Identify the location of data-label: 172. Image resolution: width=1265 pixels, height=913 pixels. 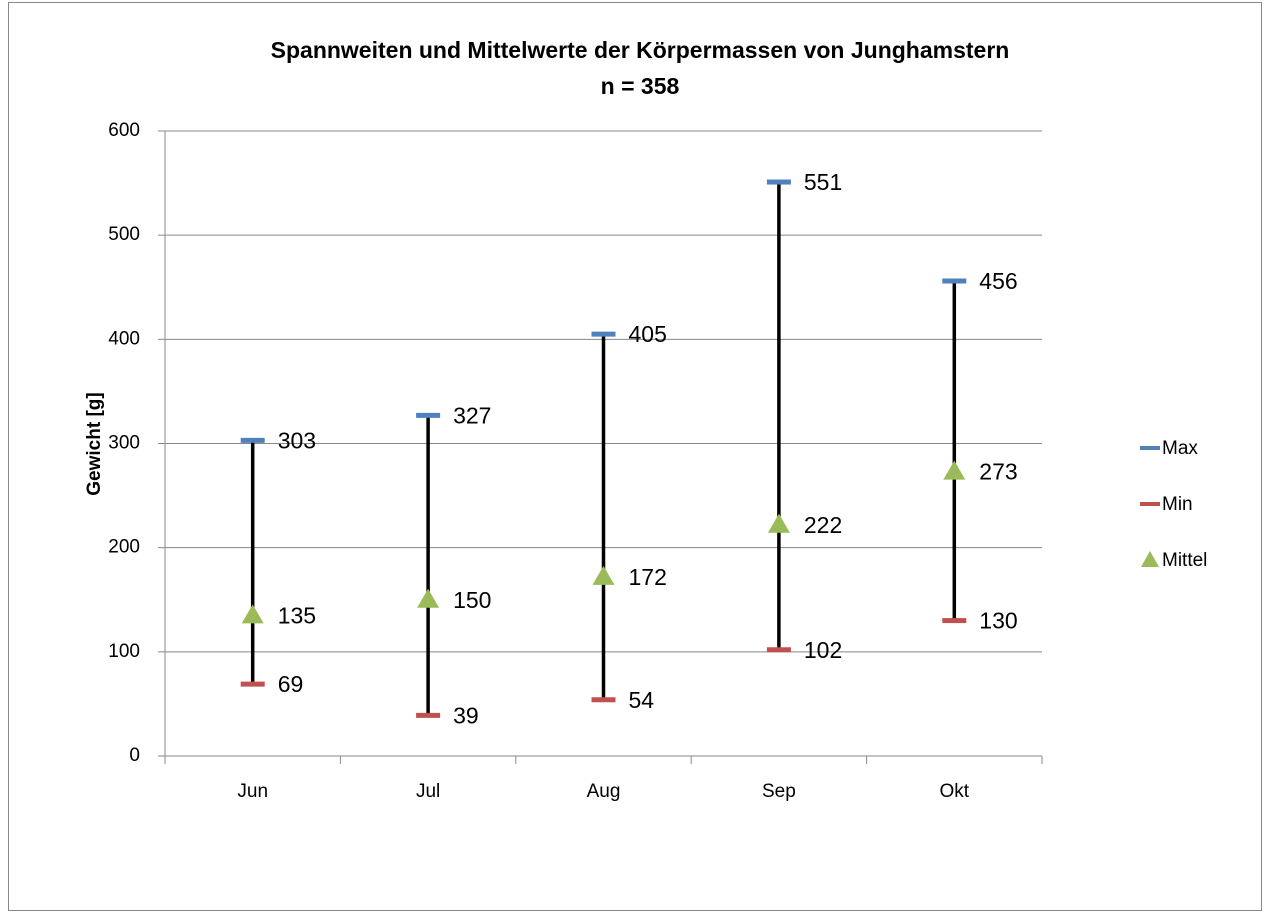
(648, 577).